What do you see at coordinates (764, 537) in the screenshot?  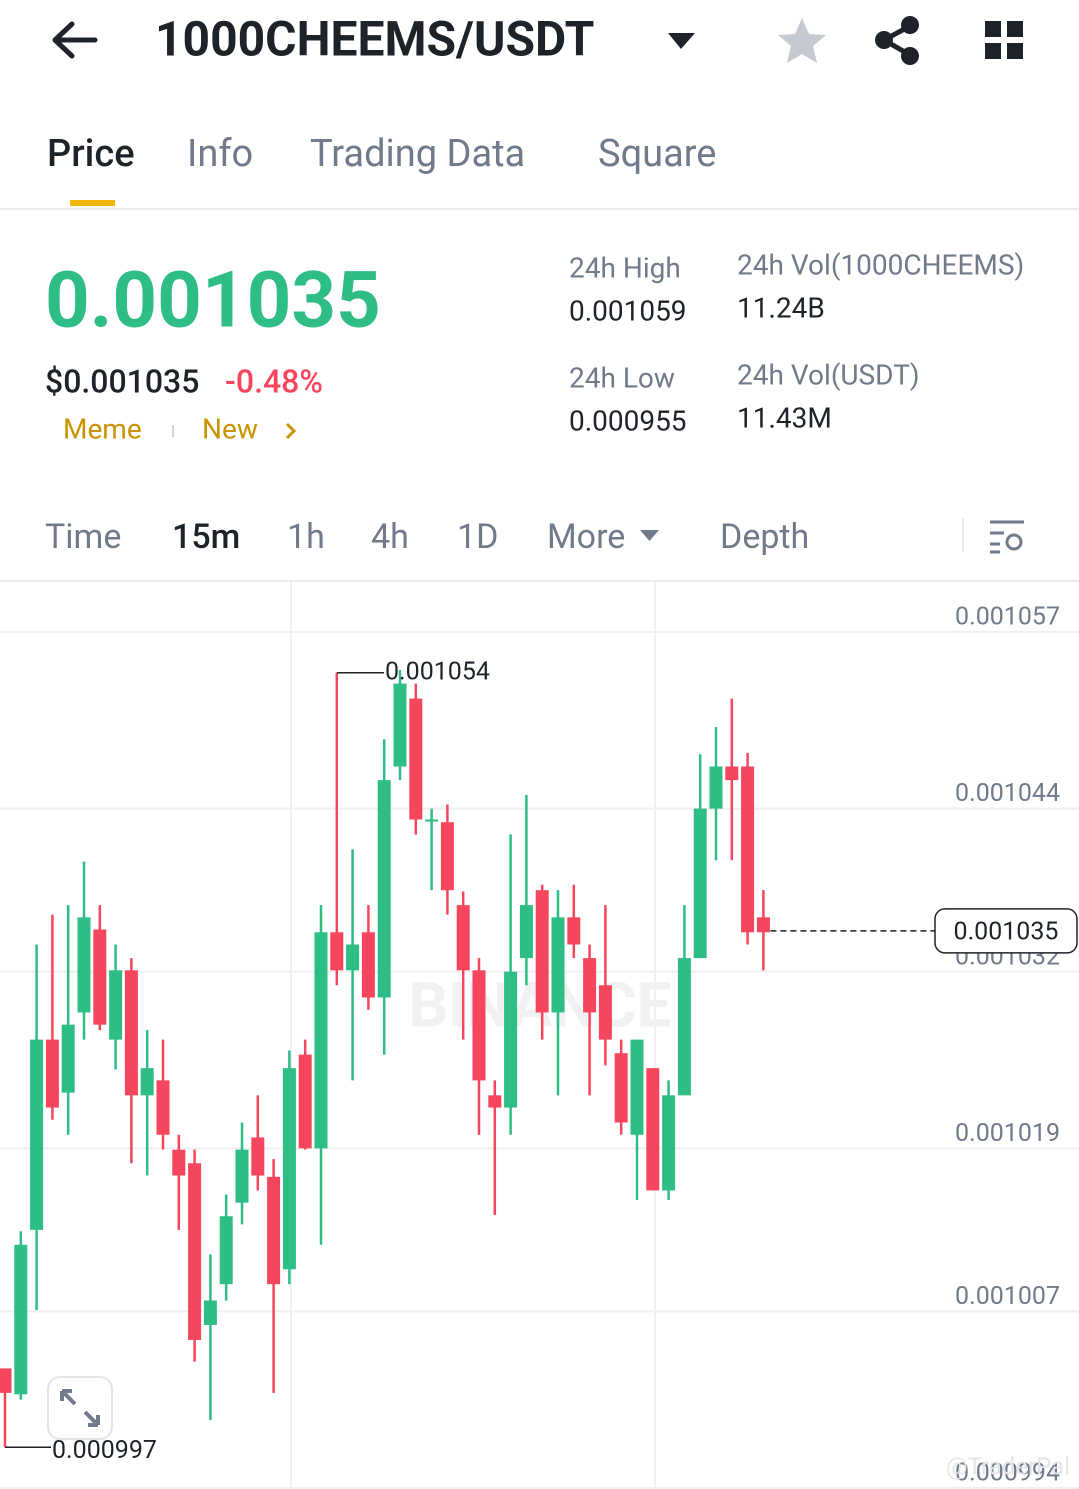 I see `interval: Depth` at bounding box center [764, 537].